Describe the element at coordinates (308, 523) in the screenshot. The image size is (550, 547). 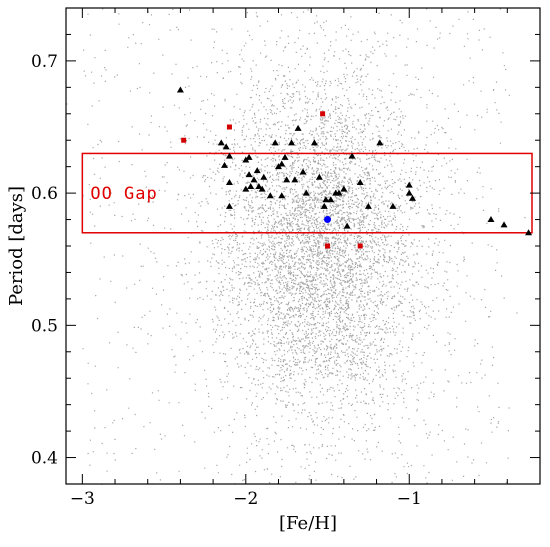
I see `x-axis-title: [Fe/H]` at that location.